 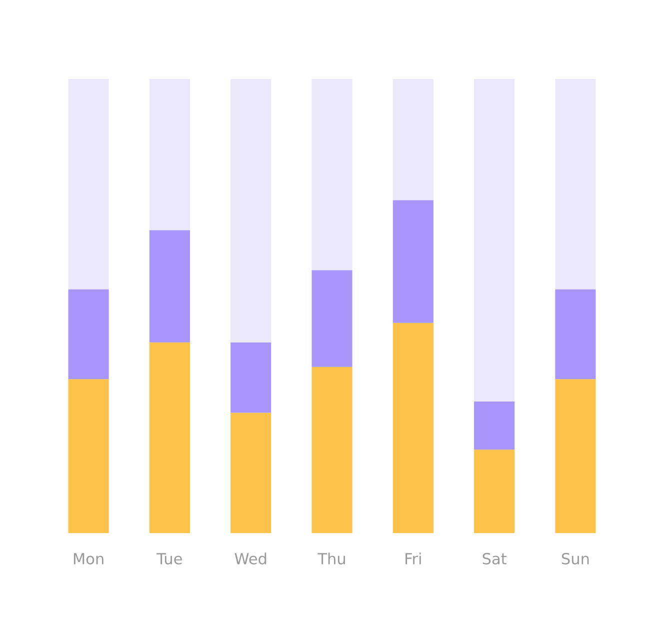 I want to click on x-tick-label: Sun, so click(x=575, y=558).